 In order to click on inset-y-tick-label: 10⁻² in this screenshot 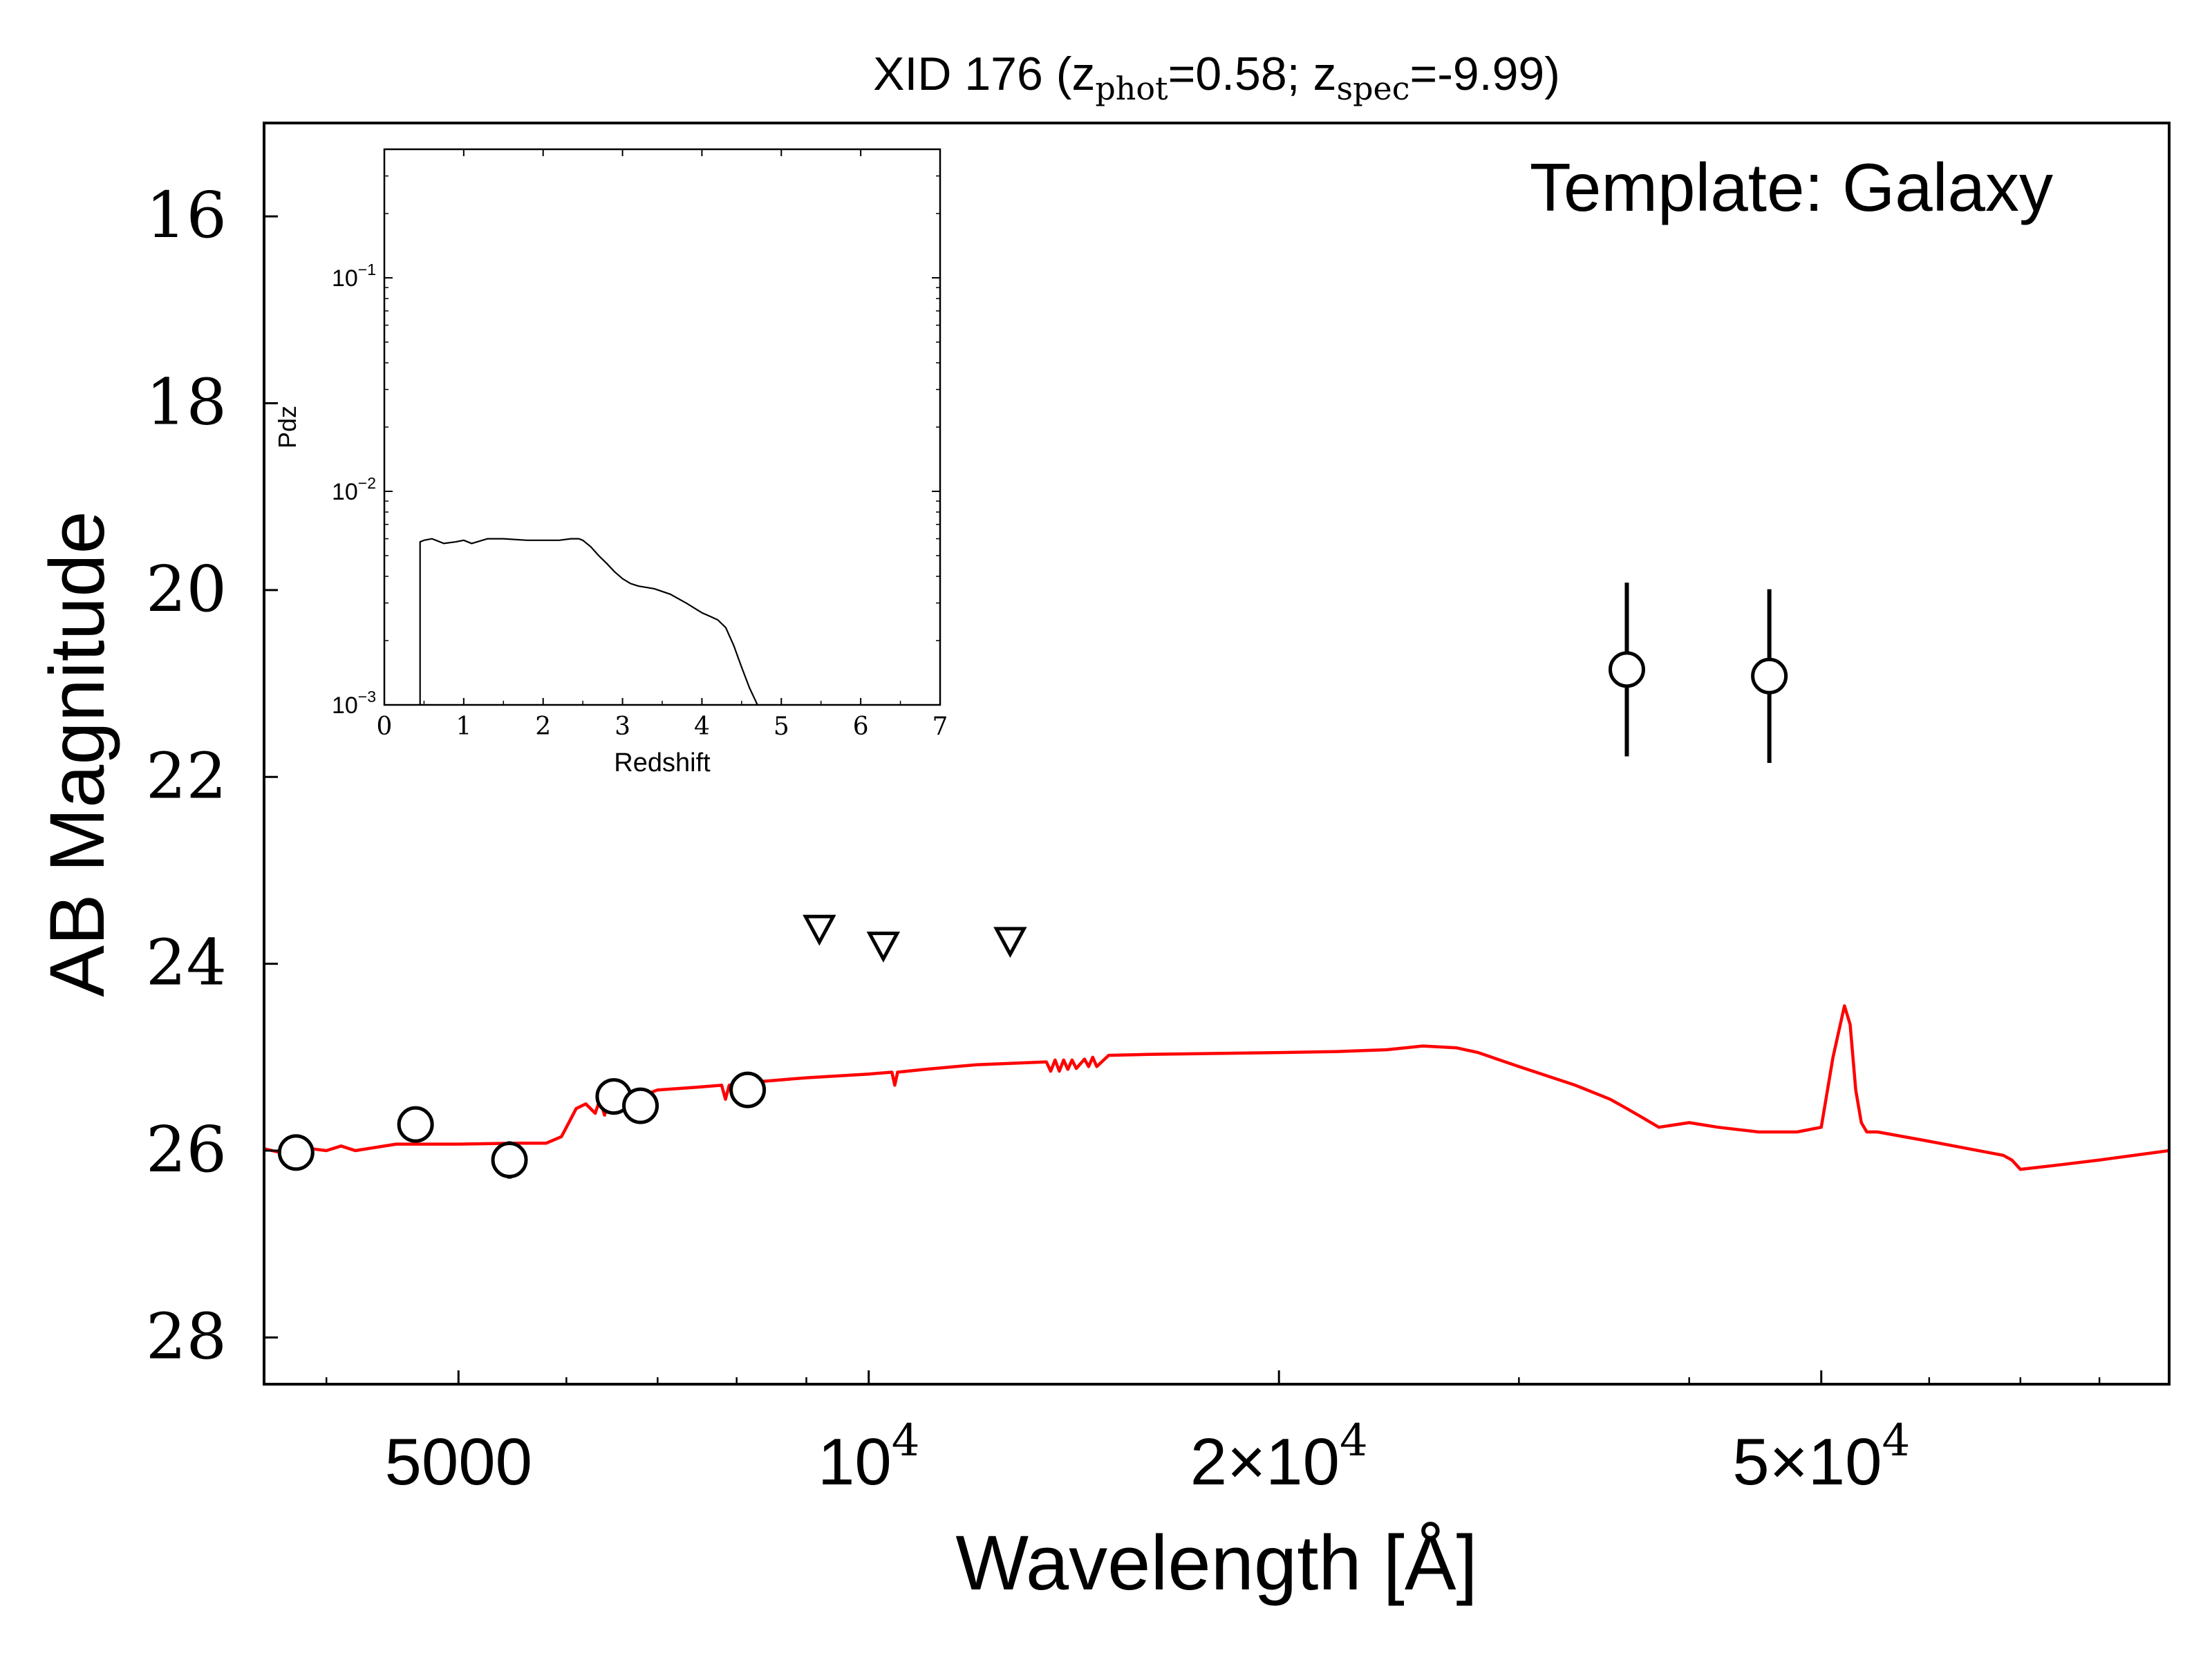, I will do `click(354, 489)`.